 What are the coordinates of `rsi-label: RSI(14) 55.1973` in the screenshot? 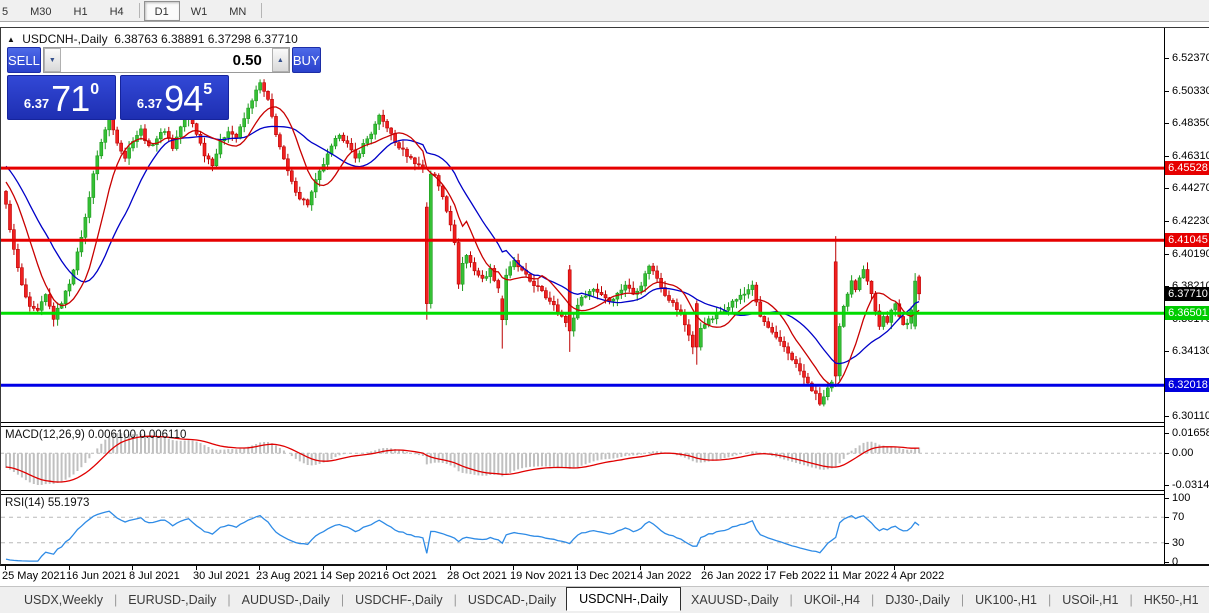 It's located at (47, 503).